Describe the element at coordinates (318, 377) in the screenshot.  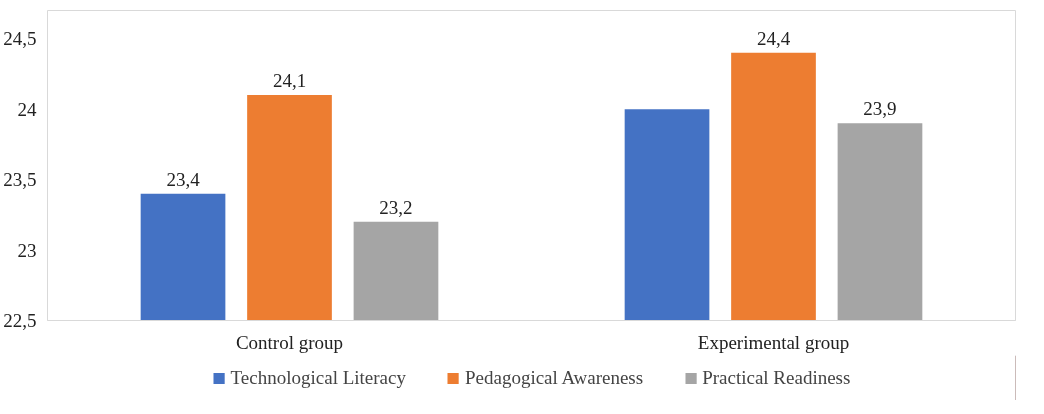
I see `legend-label: Technological Literacy` at that location.